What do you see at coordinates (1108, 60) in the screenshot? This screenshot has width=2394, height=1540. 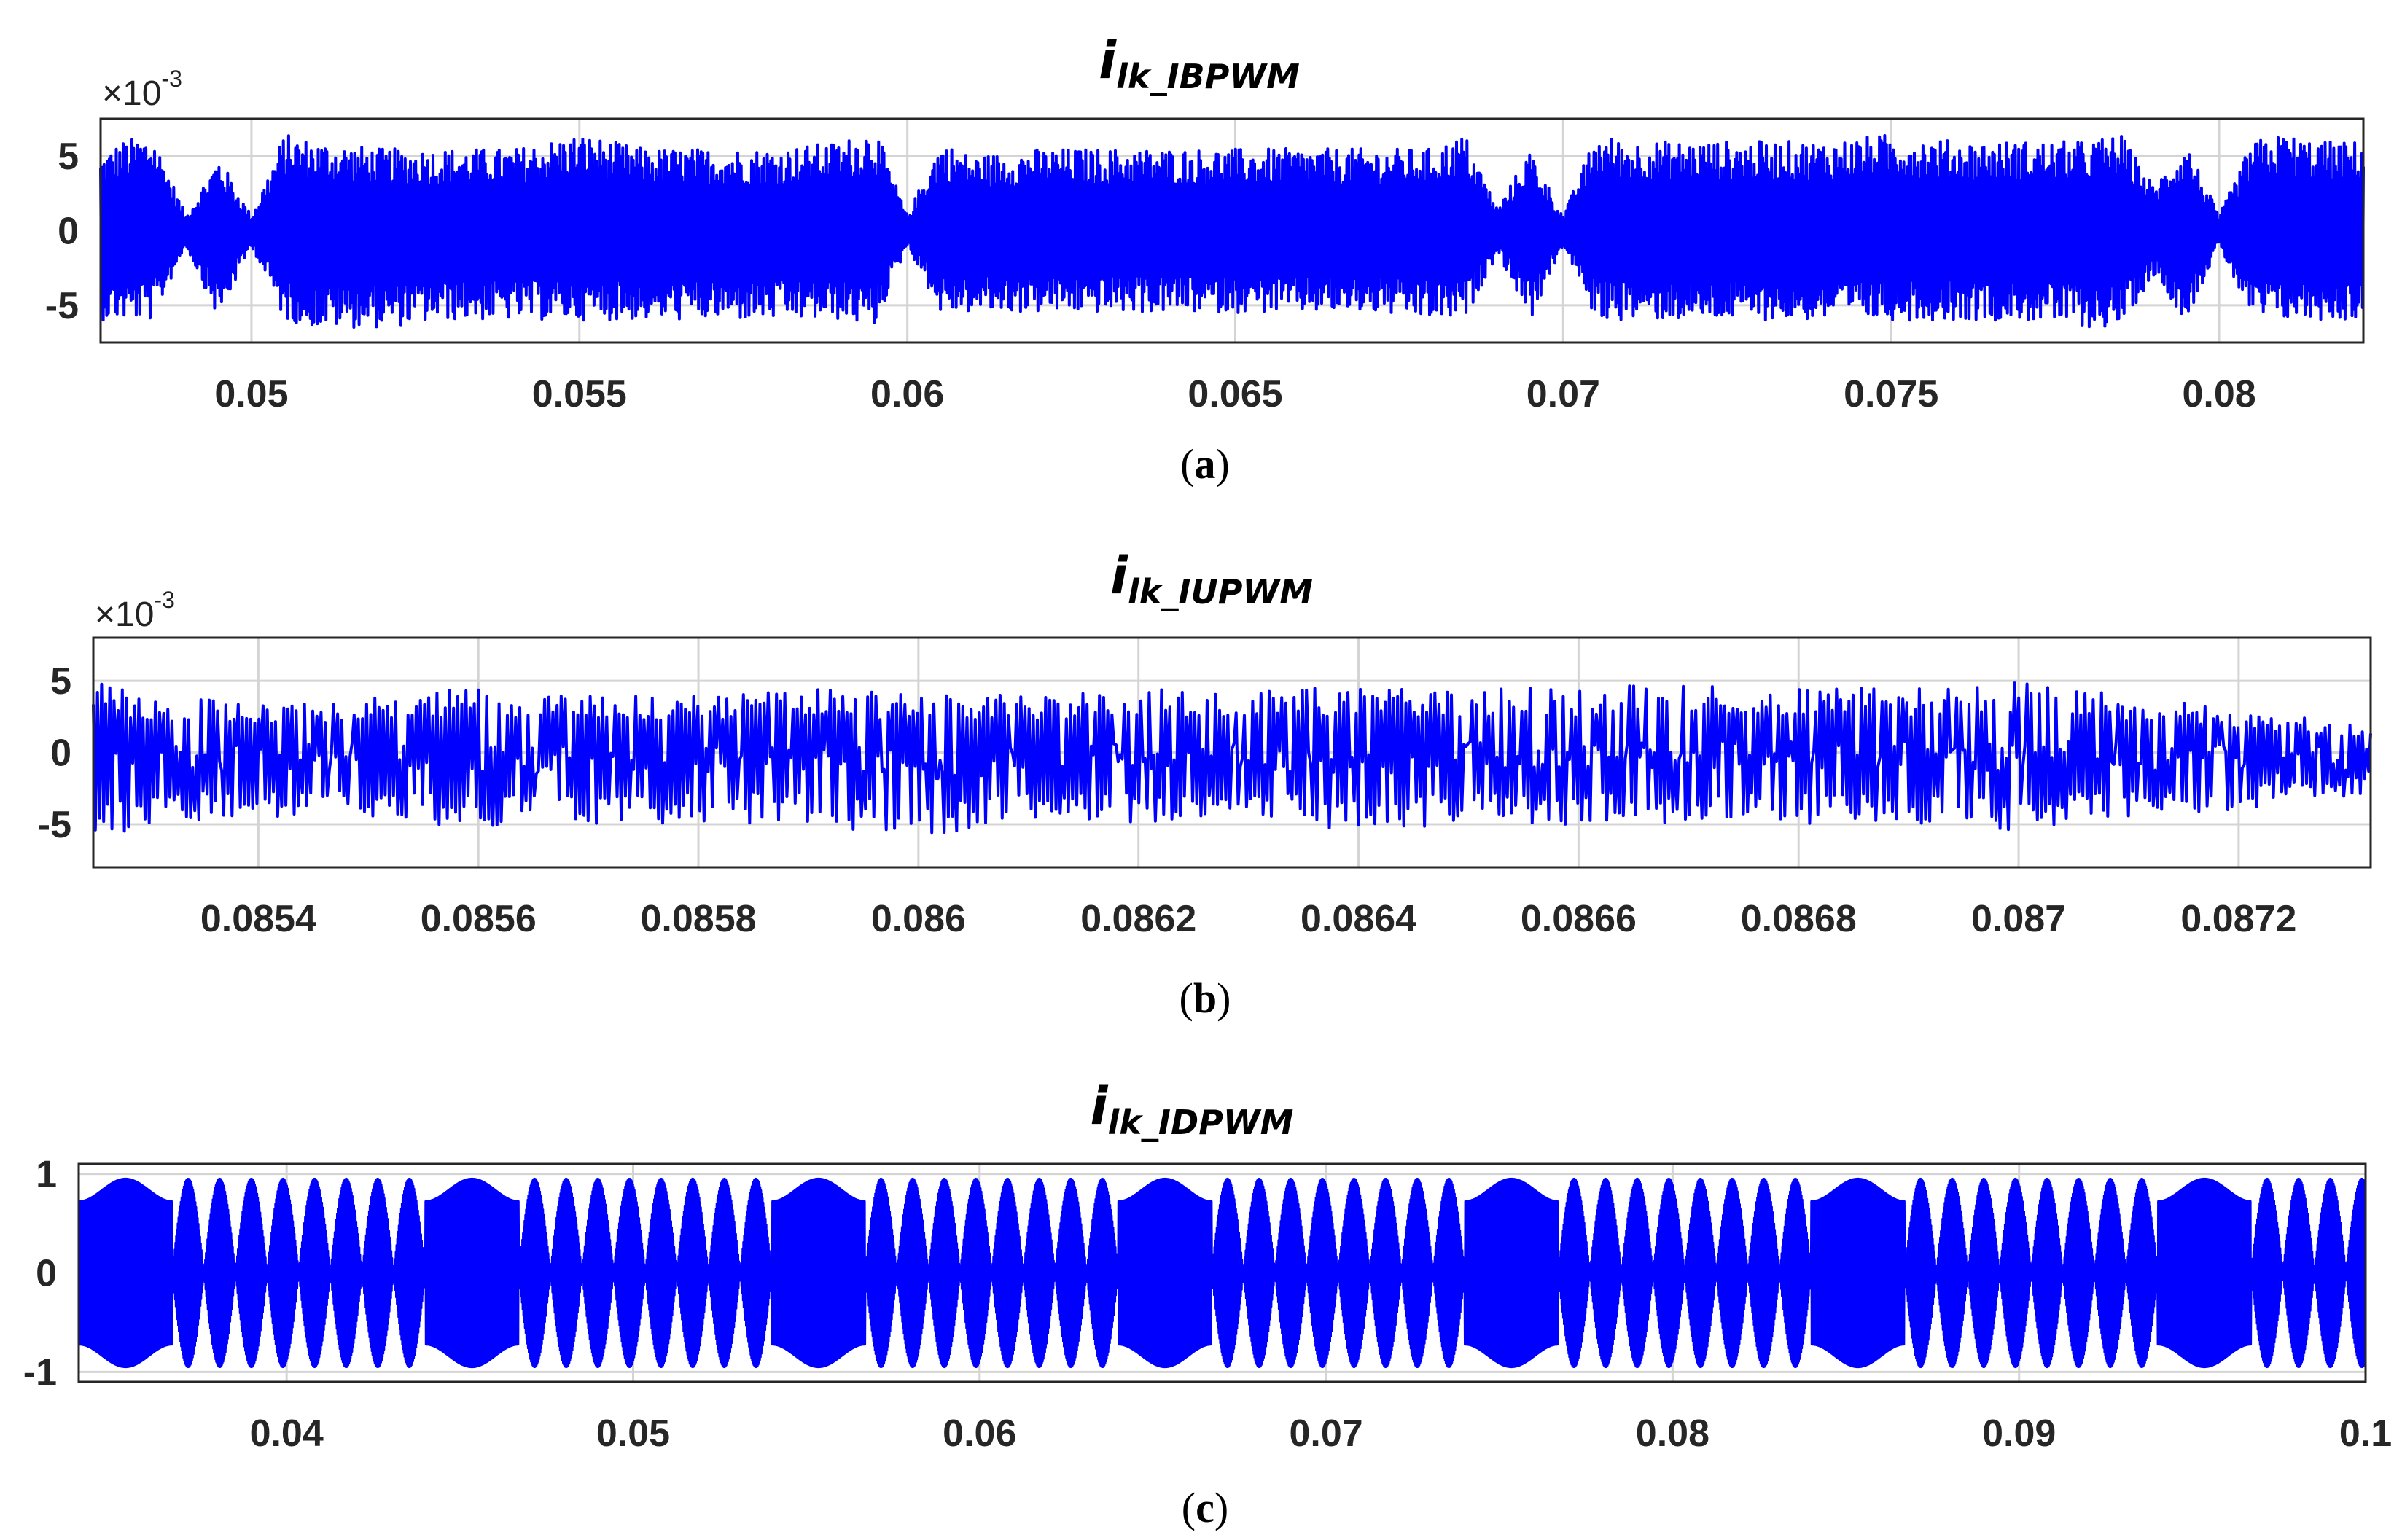 I see `panel-a-title-main: i` at bounding box center [1108, 60].